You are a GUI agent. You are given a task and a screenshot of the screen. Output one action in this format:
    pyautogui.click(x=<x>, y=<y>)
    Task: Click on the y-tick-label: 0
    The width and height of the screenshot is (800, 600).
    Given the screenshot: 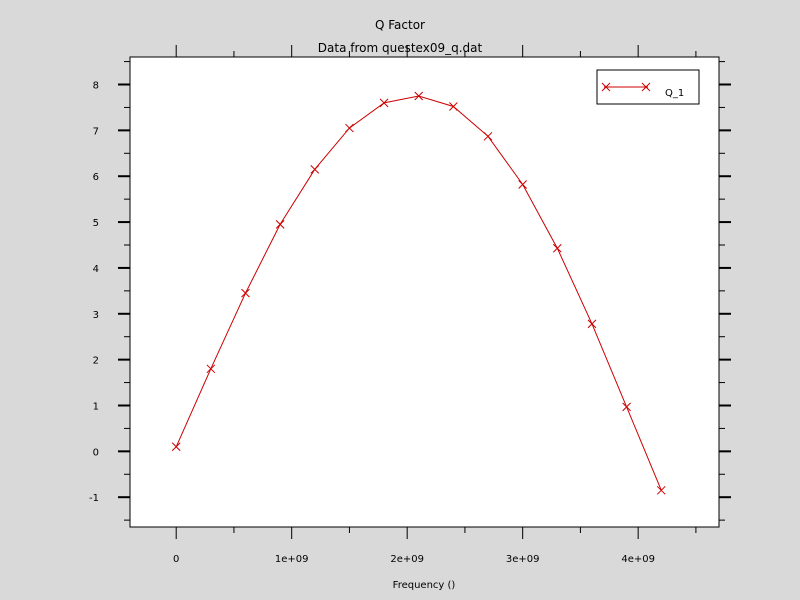 What is the action you would take?
    pyautogui.click(x=96, y=452)
    